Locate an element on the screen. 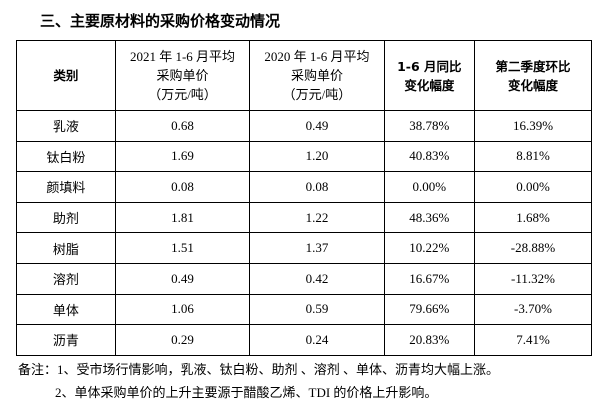 The height and width of the screenshot is (406, 607). table-row: 单体 1.06 0.59 79.66% -3.70% is located at coordinates (304, 309).